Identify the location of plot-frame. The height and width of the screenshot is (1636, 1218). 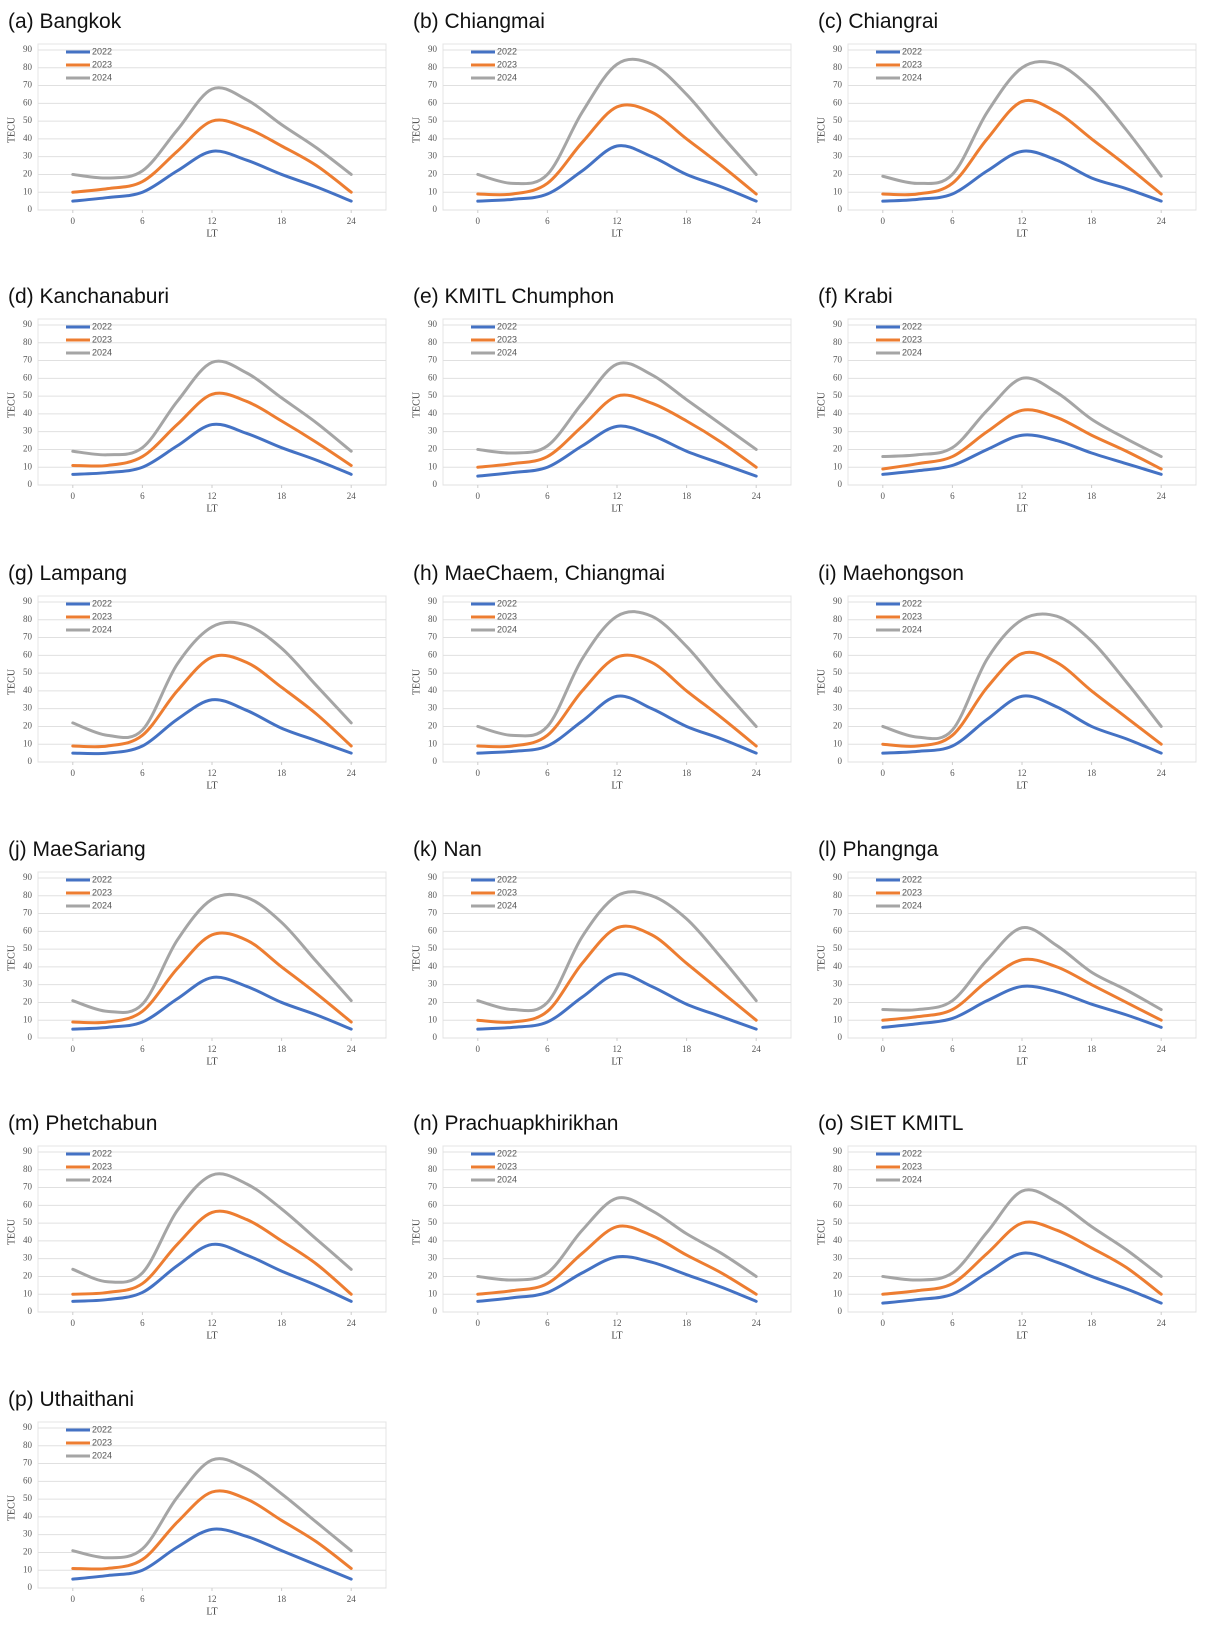
(617, 127).